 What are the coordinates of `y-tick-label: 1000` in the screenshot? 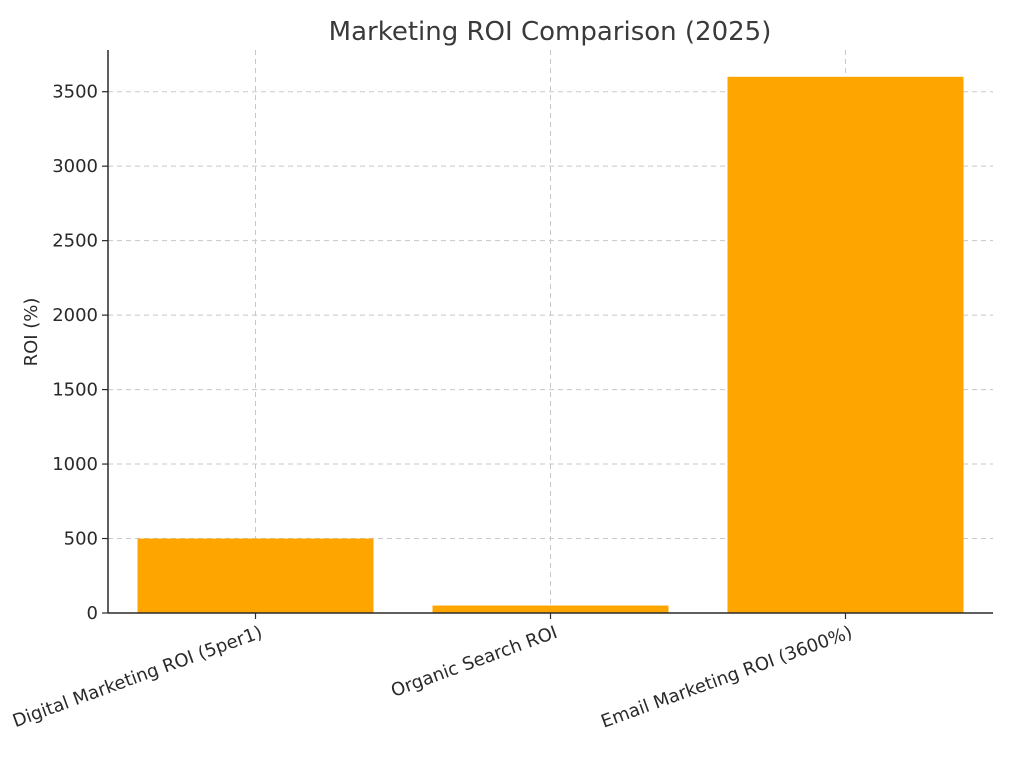 It's located at (75, 464).